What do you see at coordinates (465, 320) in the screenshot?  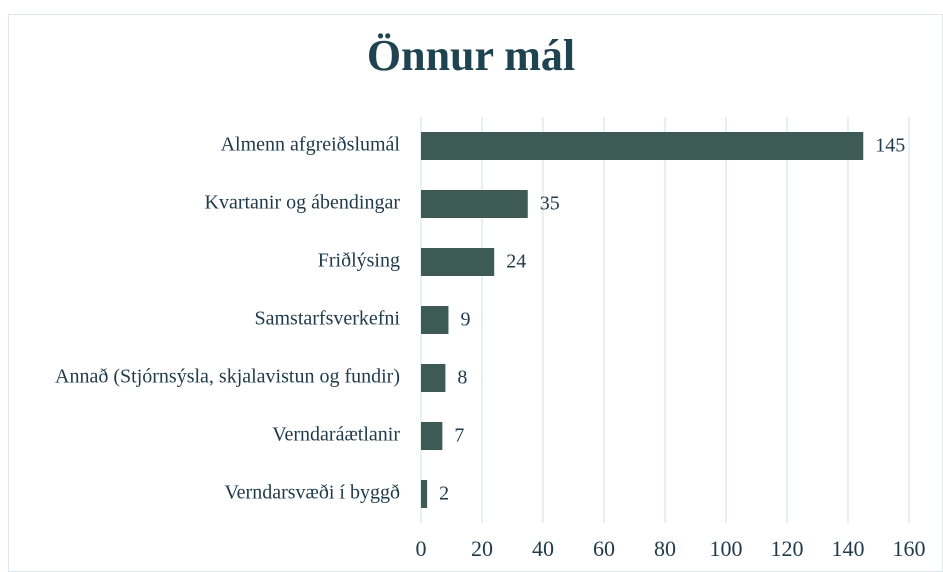 I see `data-label: 9` at bounding box center [465, 320].